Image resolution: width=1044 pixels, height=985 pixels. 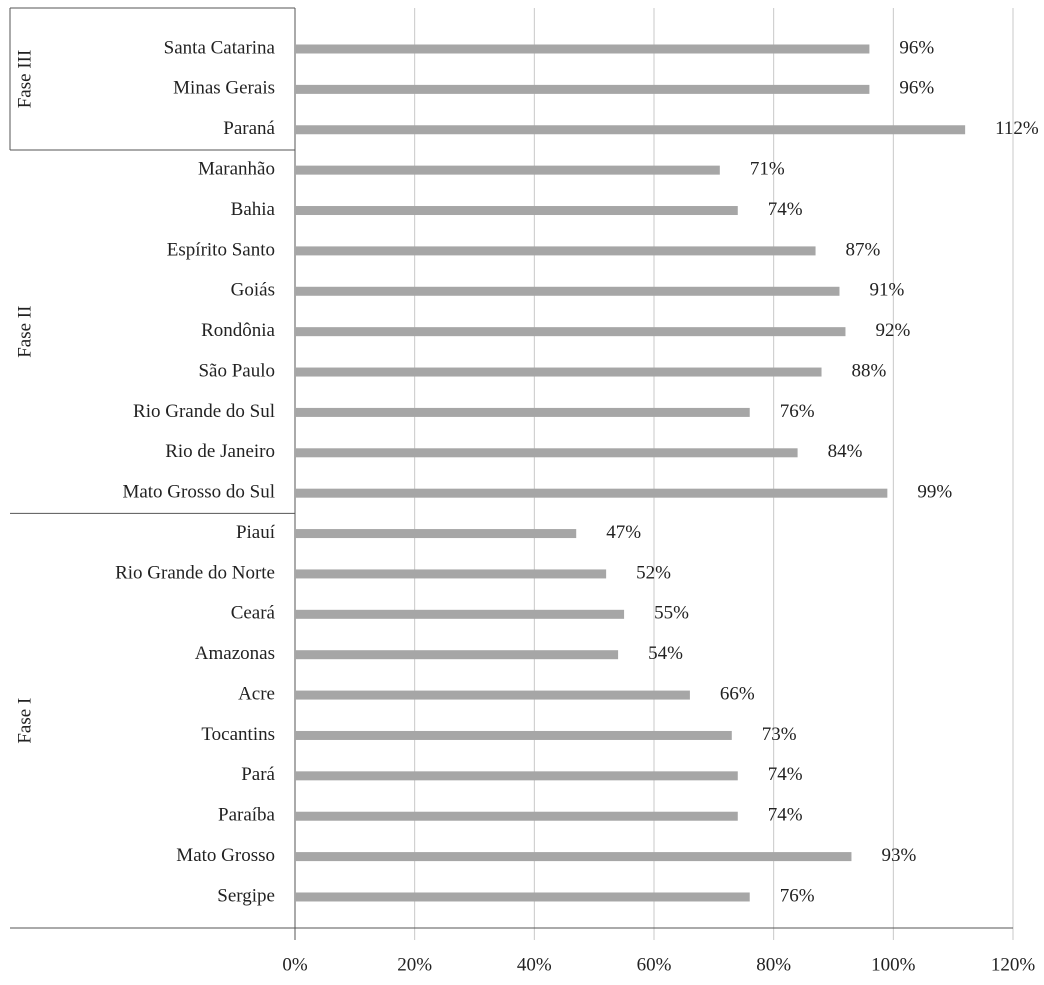 I want to click on y-tick-label: Paraná, so click(x=249, y=128).